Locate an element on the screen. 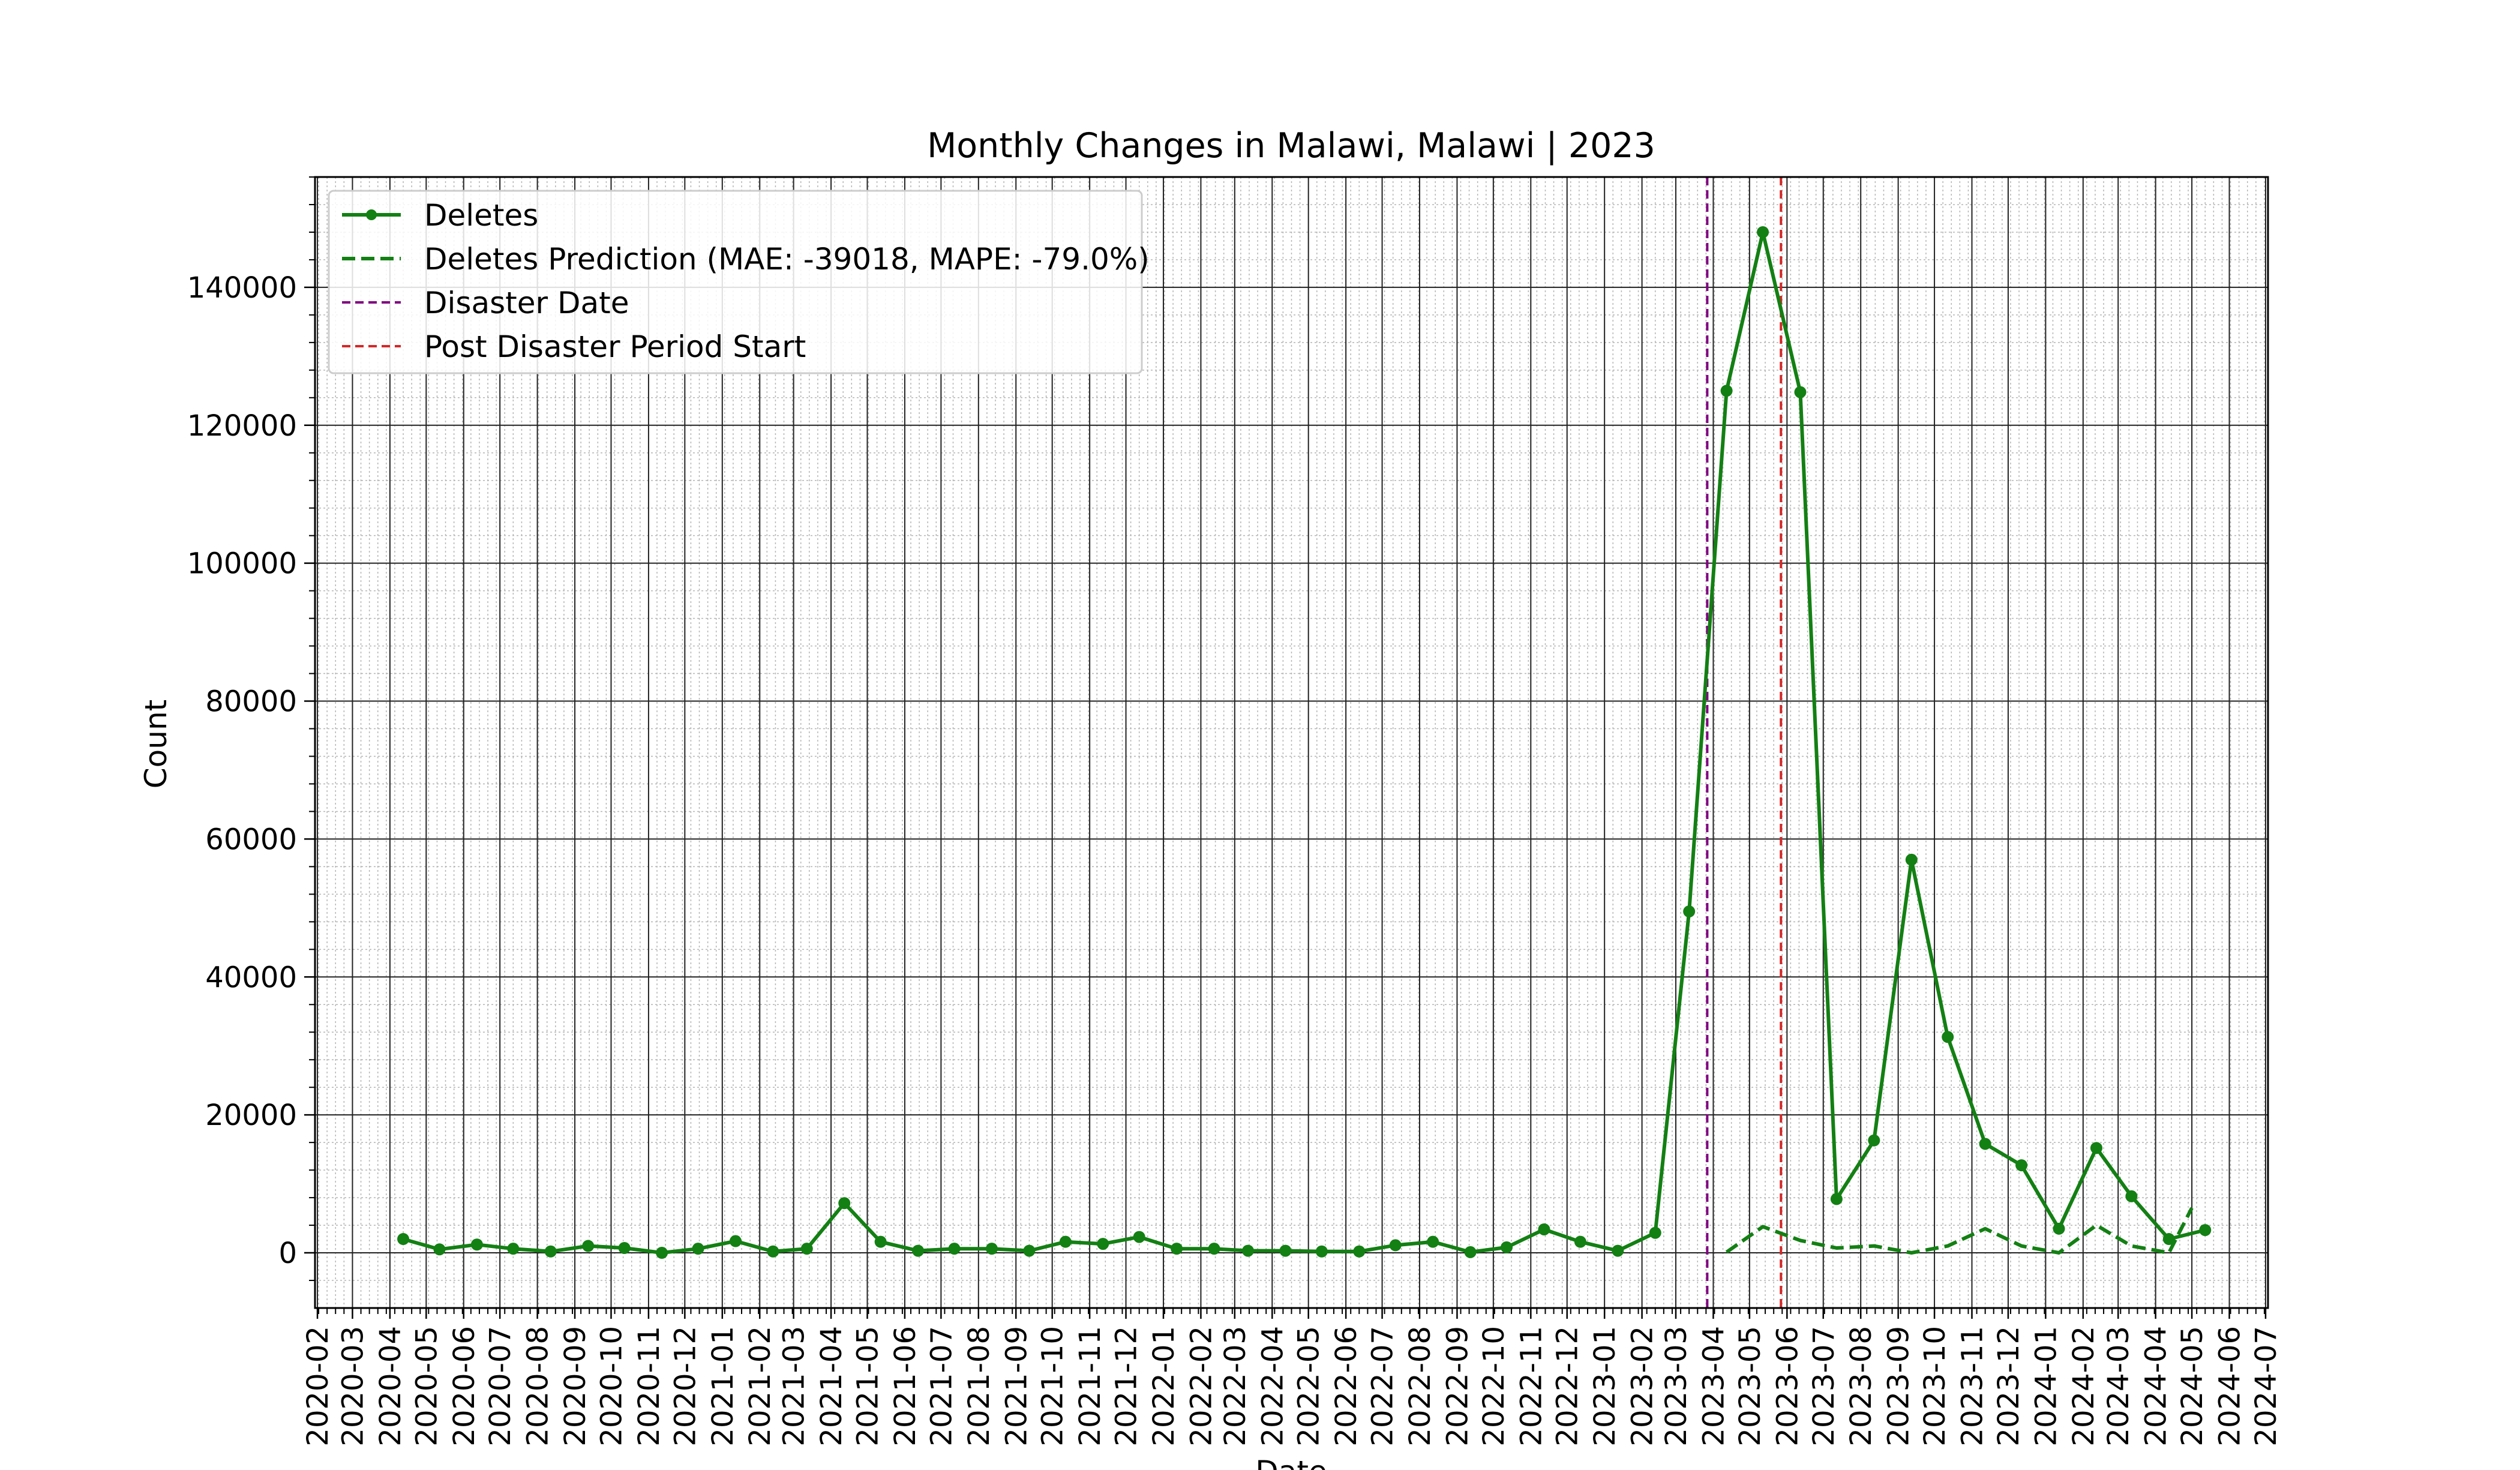 The width and height of the screenshot is (2520, 1470). x-tick-label: 2022-05 is located at coordinates (1309, 1386).